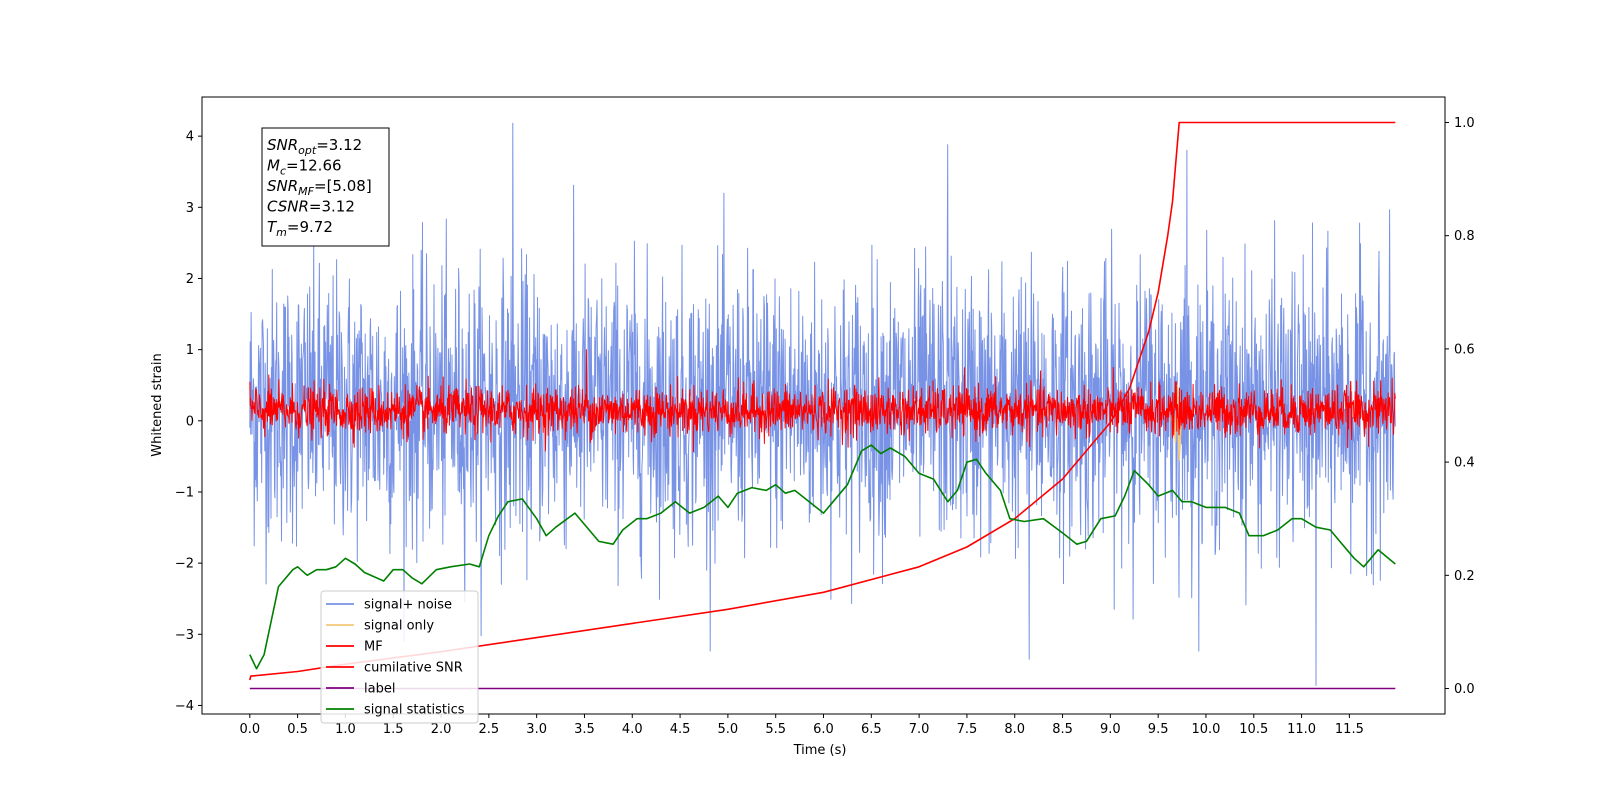 The image size is (1600, 804). Describe the element at coordinates (1464, 463) in the screenshot. I see `y2-tick-label: 0.4` at that location.